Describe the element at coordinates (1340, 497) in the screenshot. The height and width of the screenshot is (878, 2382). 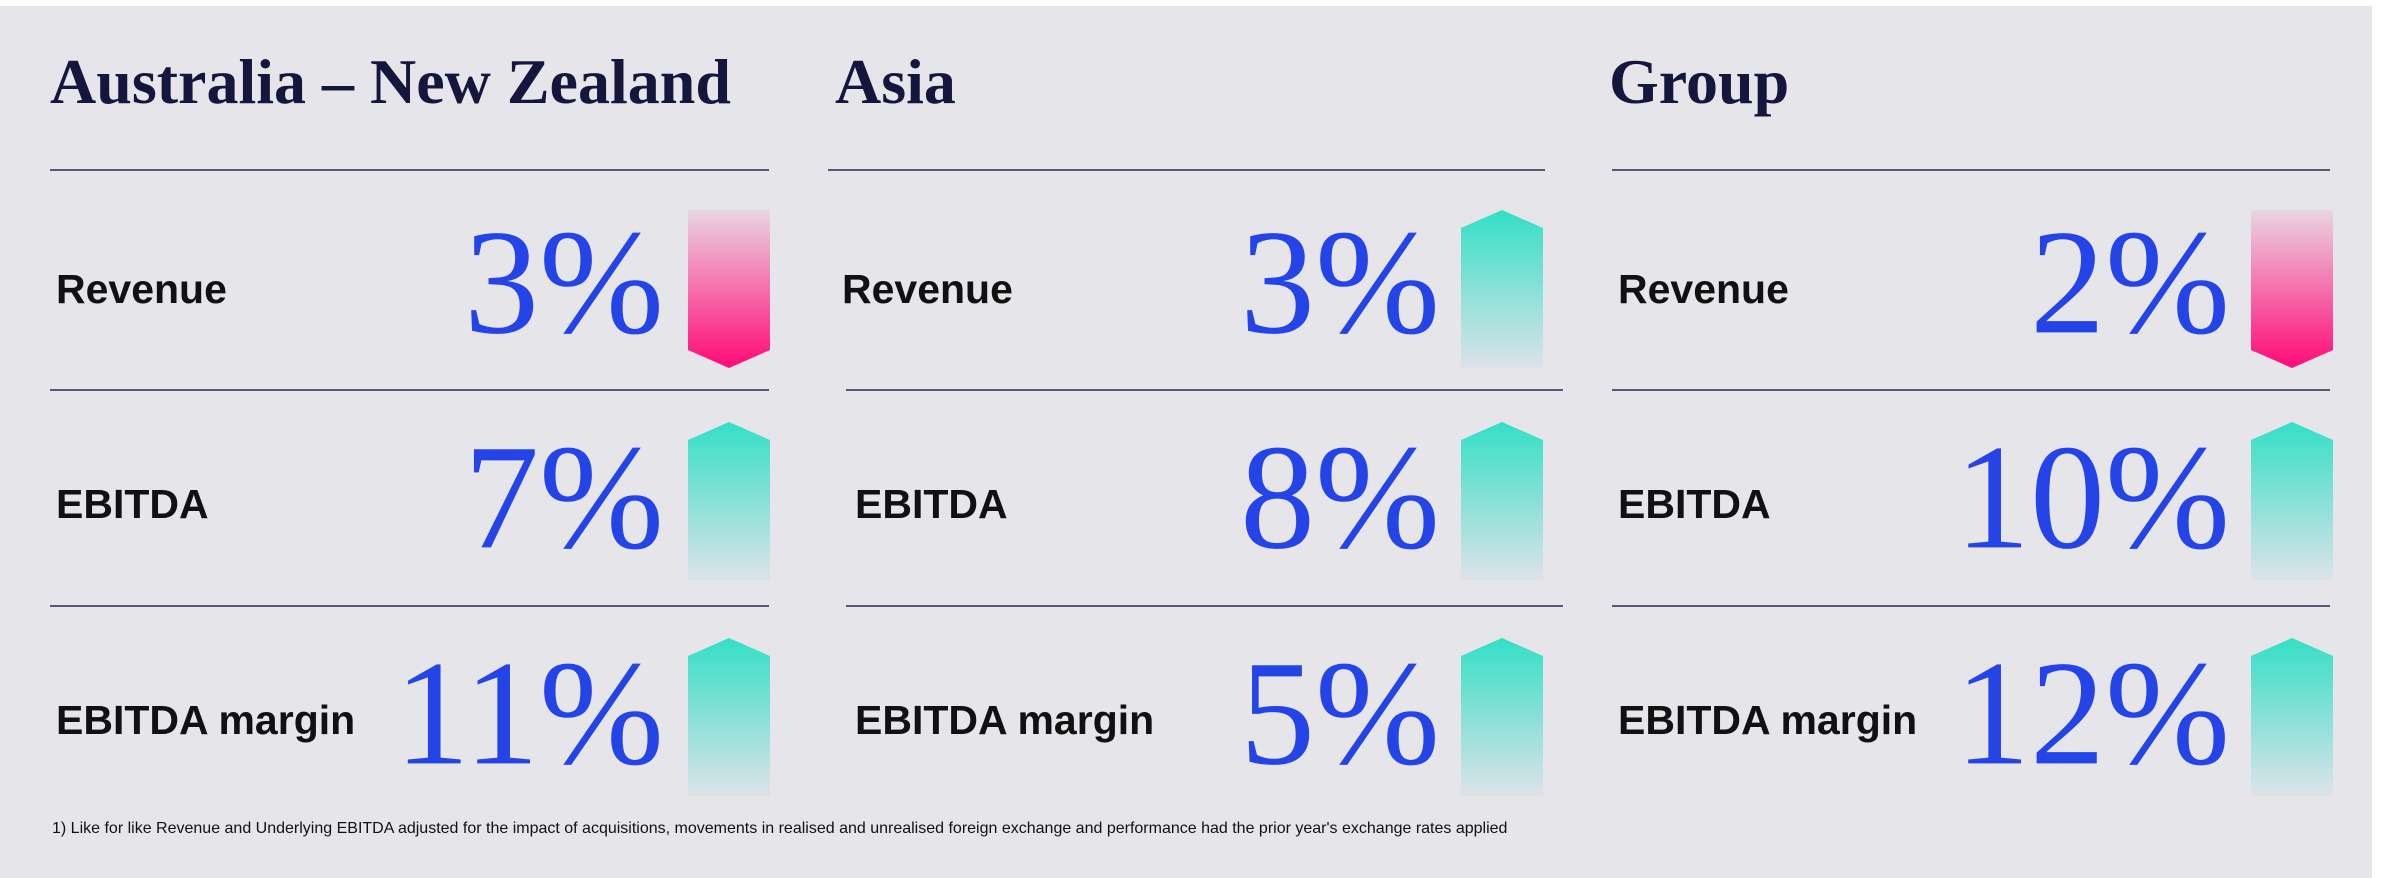
I see `metric-value: 8%` at that location.